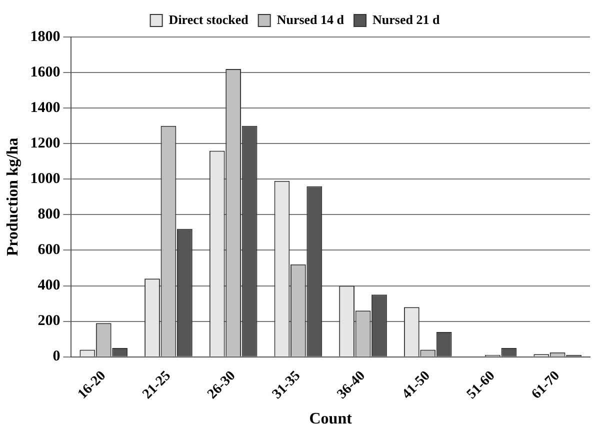 The image size is (600, 433). Describe the element at coordinates (49, 286) in the screenshot. I see `y-tick-label: 400` at that location.